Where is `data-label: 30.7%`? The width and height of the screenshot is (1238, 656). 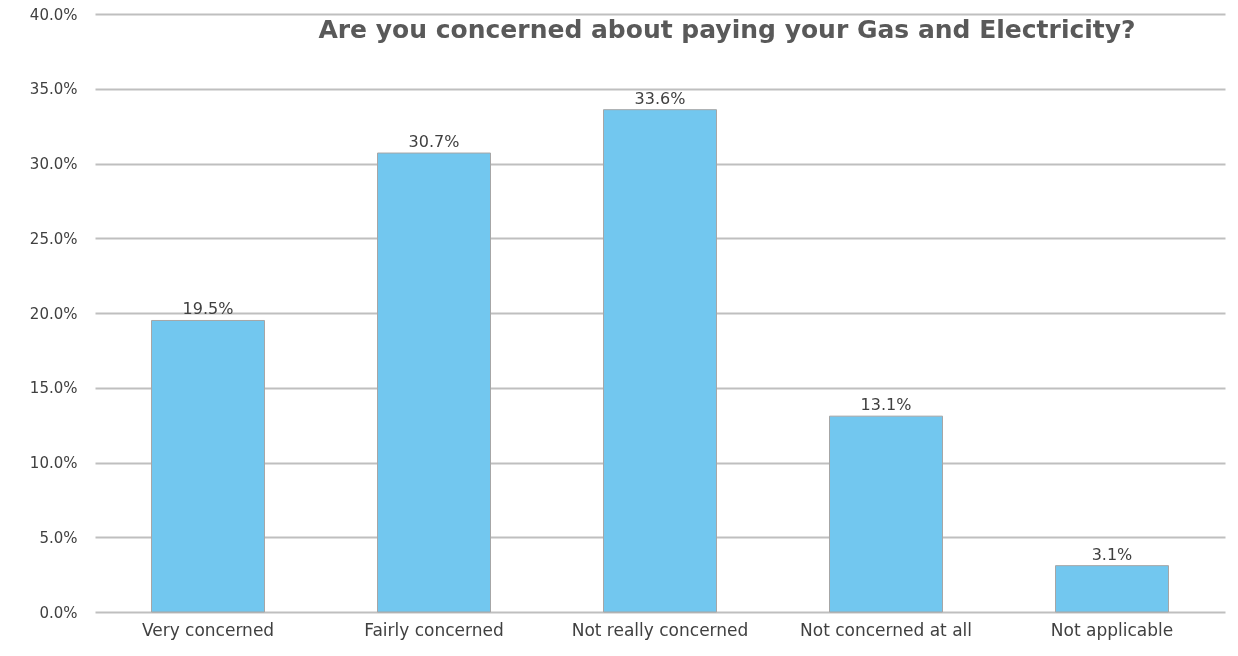
data-label: 30.7% is located at coordinates (434, 142).